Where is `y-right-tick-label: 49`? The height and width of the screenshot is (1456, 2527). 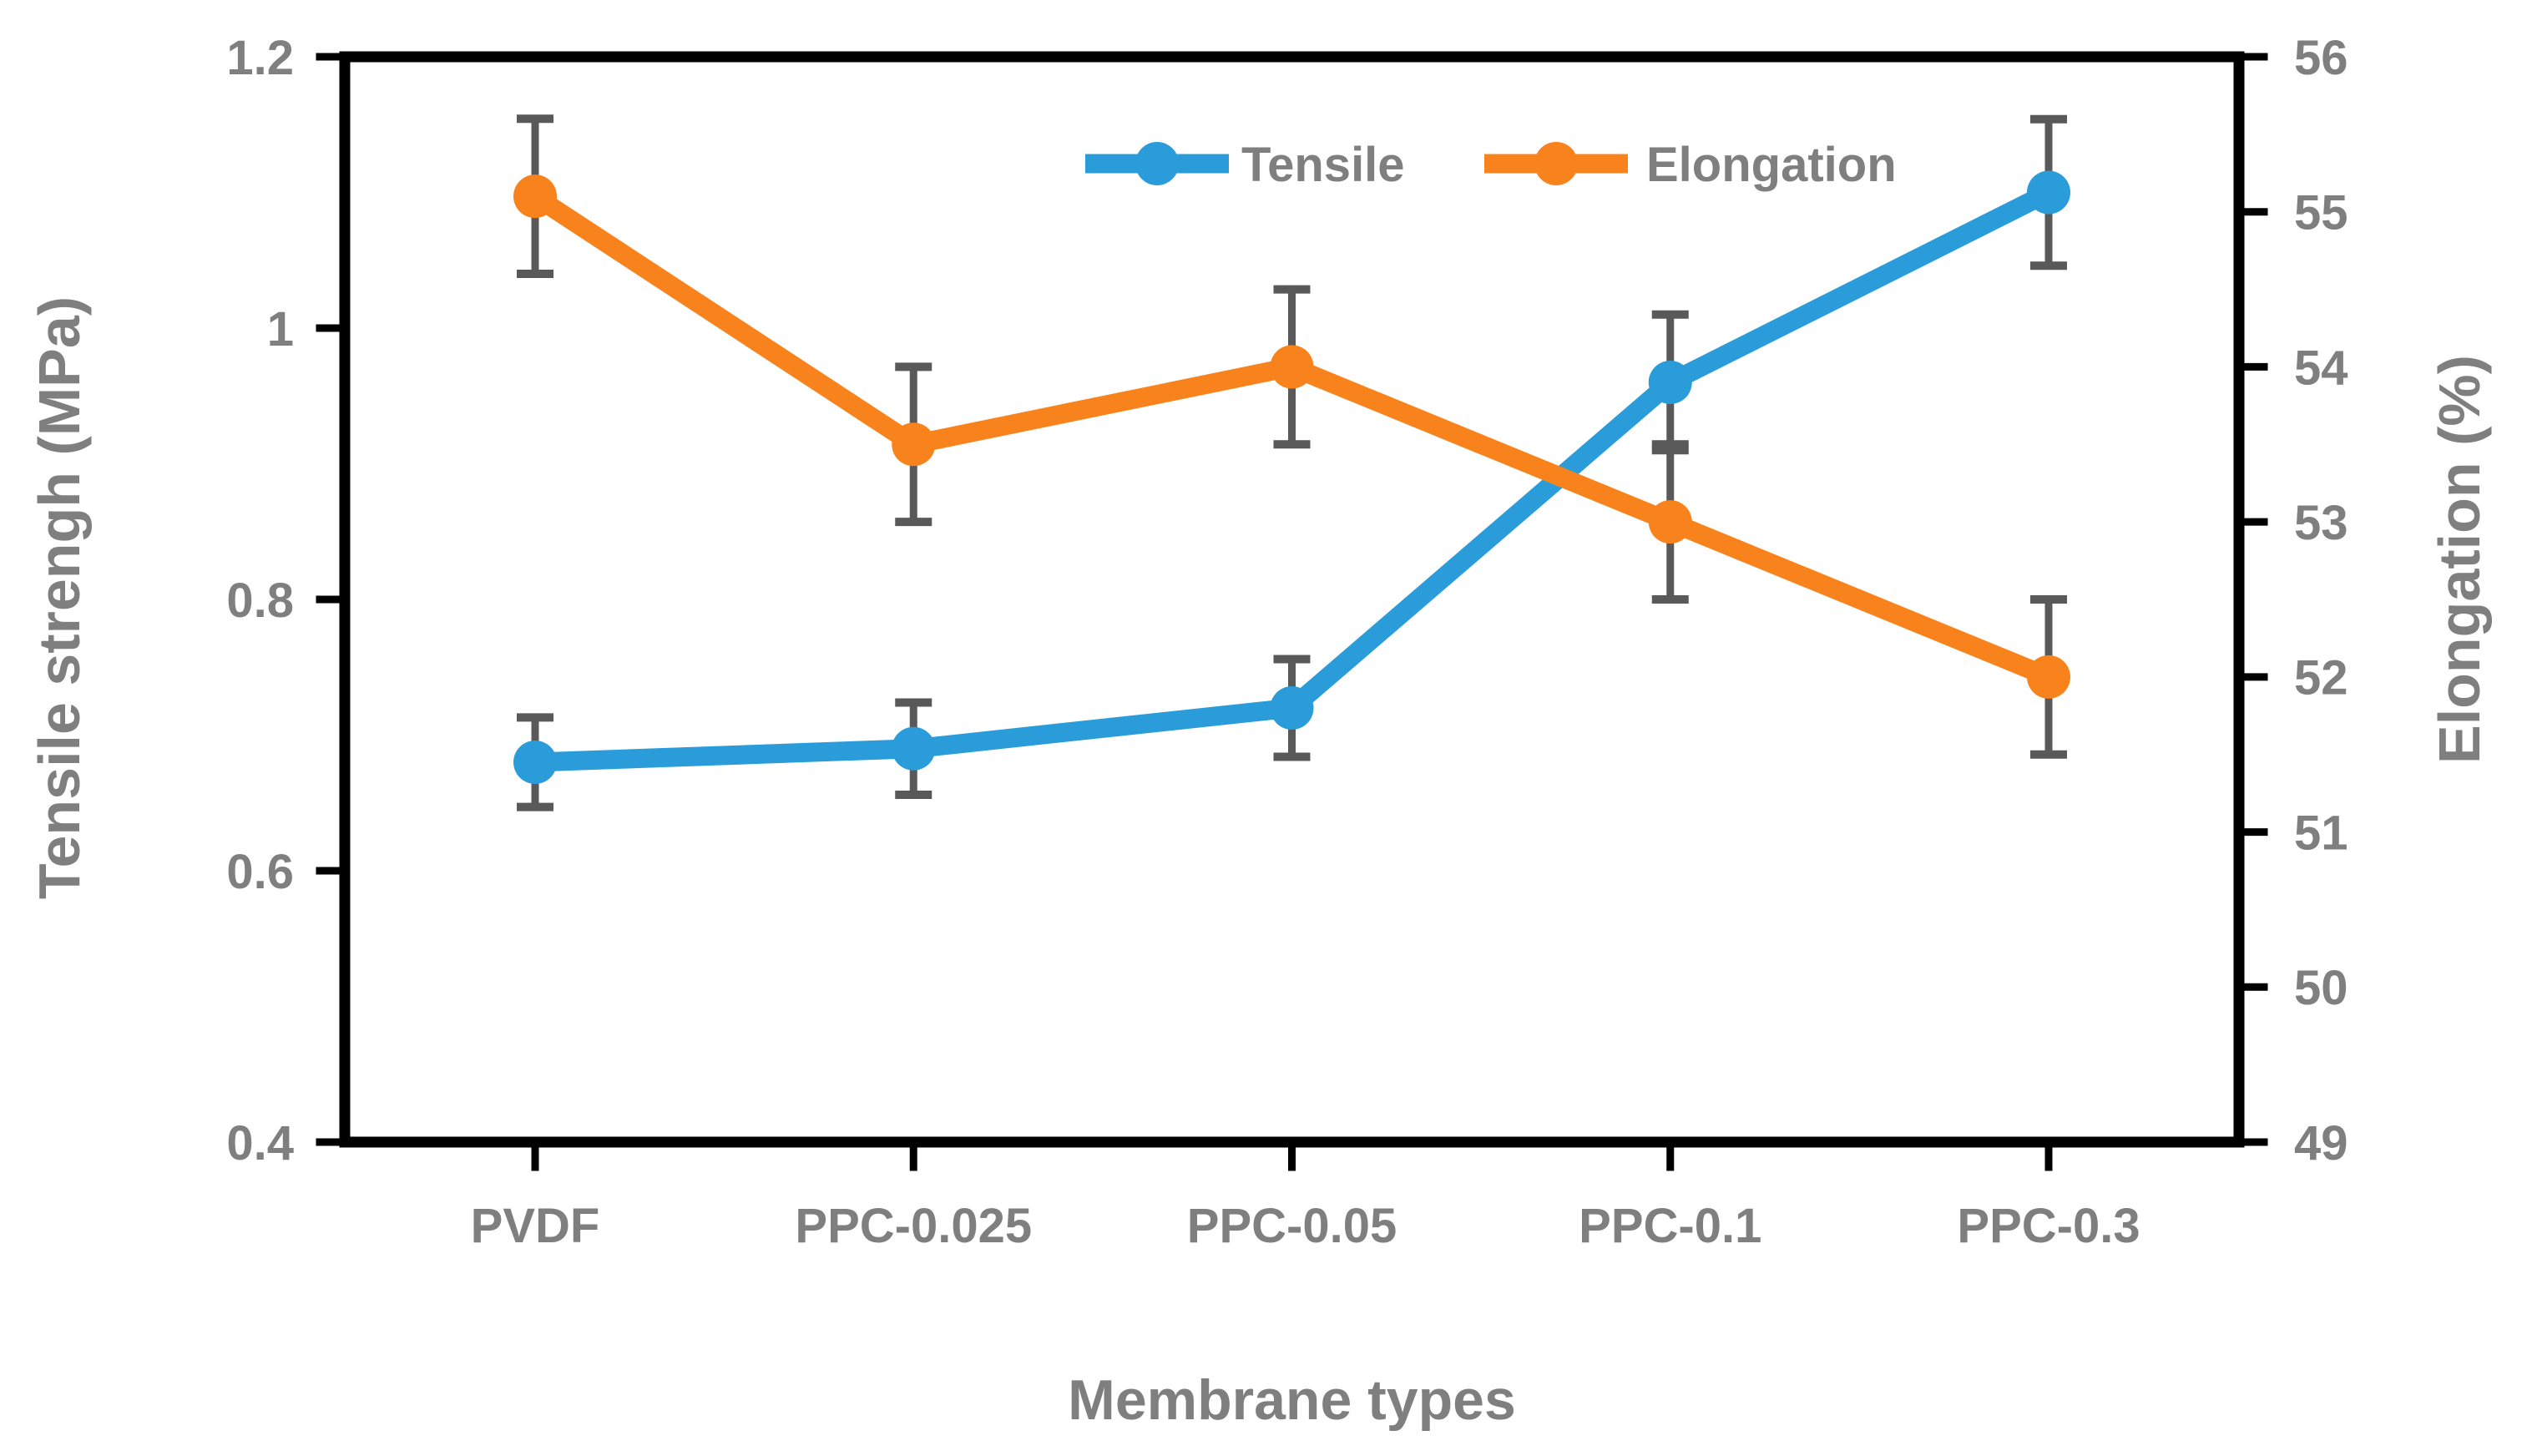
y-right-tick-label: 49 is located at coordinates (2321, 1143).